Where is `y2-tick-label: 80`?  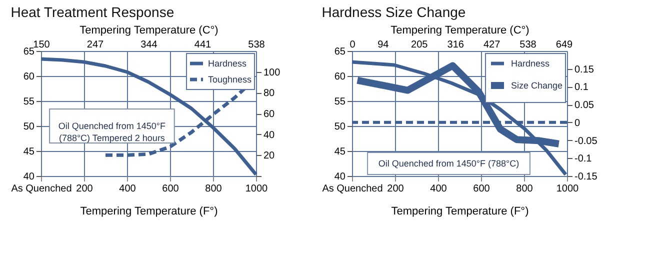
y2-tick-label: 80 is located at coordinates (270, 94).